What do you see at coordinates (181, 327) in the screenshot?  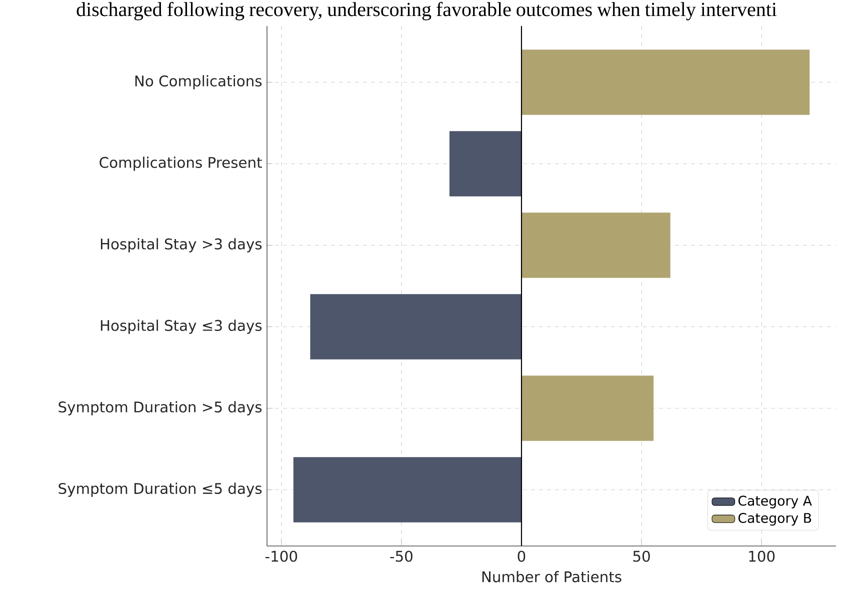 I see `y-tick-label: Hospital Stay ≤3 days` at bounding box center [181, 327].